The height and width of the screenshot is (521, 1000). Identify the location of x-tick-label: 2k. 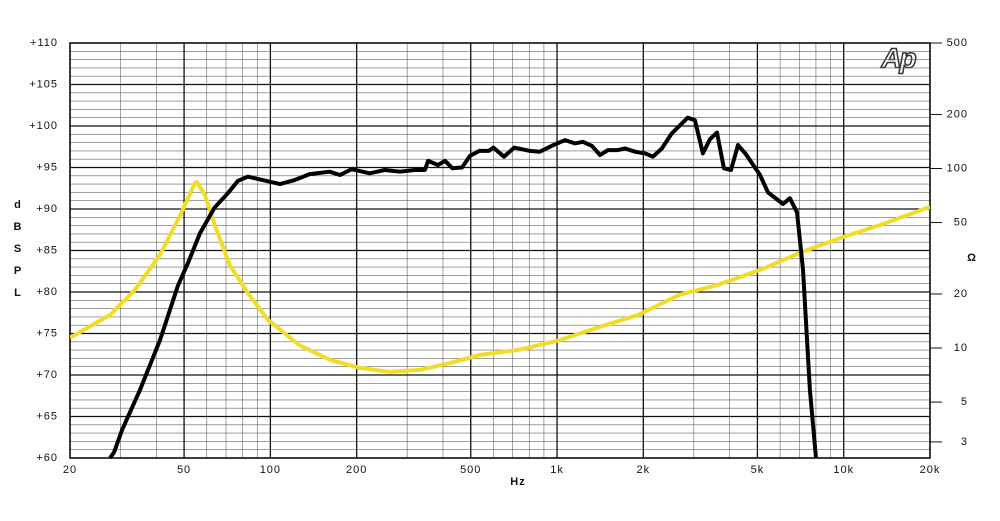
(644, 470).